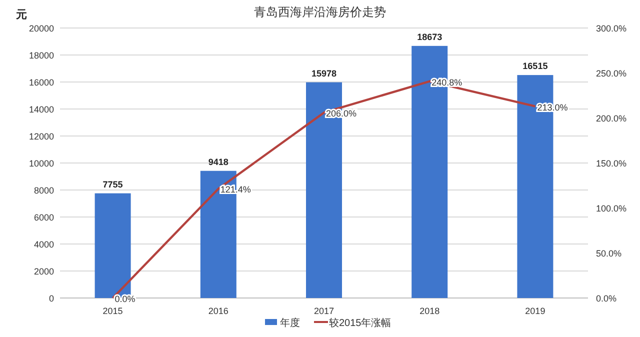 This screenshot has height=337, width=640. What do you see at coordinates (41, 55) in the screenshot?
I see `y-tick-label: 18000` at bounding box center [41, 55].